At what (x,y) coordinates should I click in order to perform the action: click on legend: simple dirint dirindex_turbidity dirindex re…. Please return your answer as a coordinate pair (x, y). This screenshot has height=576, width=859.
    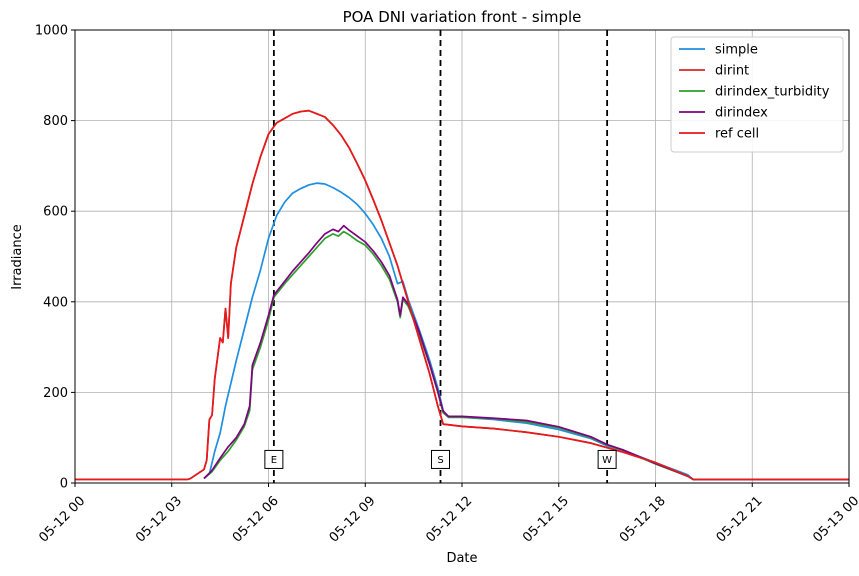
    Looking at the image, I should click on (757, 94).